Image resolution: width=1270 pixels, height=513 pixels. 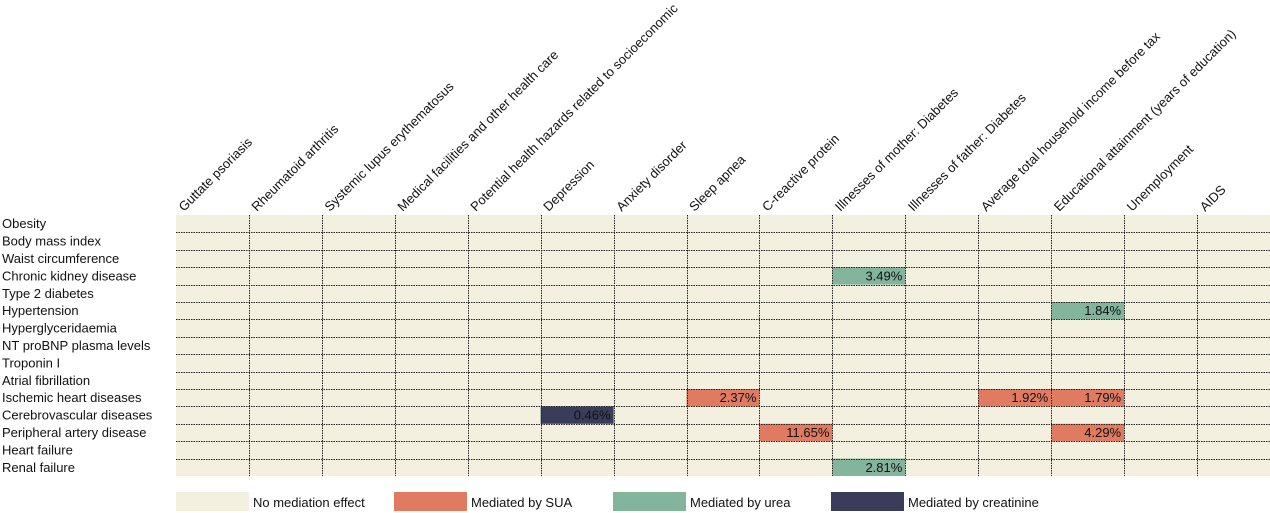 What do you see at coordinates (60, 328) in the screenshot?
I see `row-label: Hyperglyceridaemia` at bounding box center [60, 328].